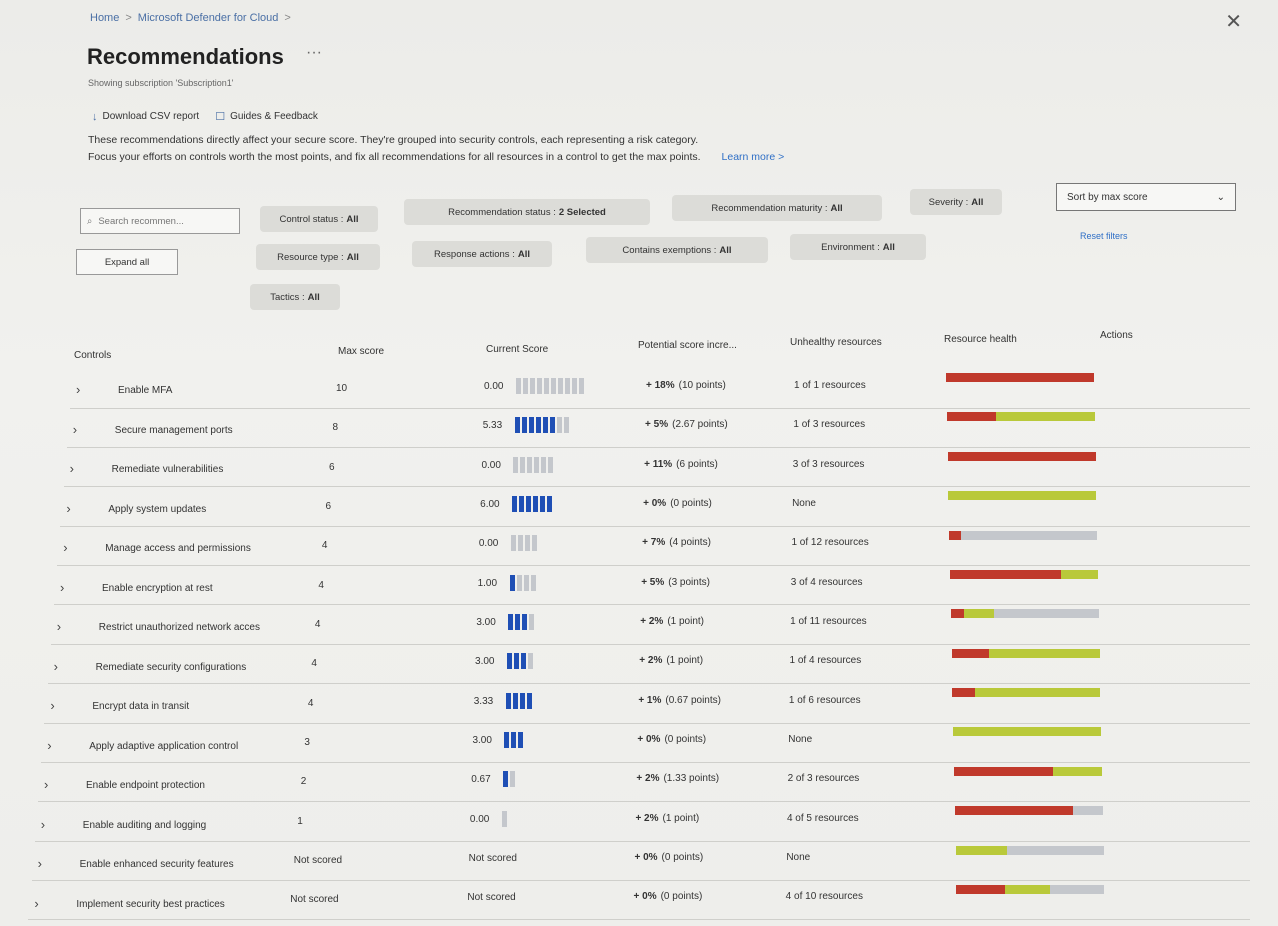 The width and height of the screenshot is (1278, 926). I want to click on control-name: Remediate vulnerabilities, so click(167, 469).